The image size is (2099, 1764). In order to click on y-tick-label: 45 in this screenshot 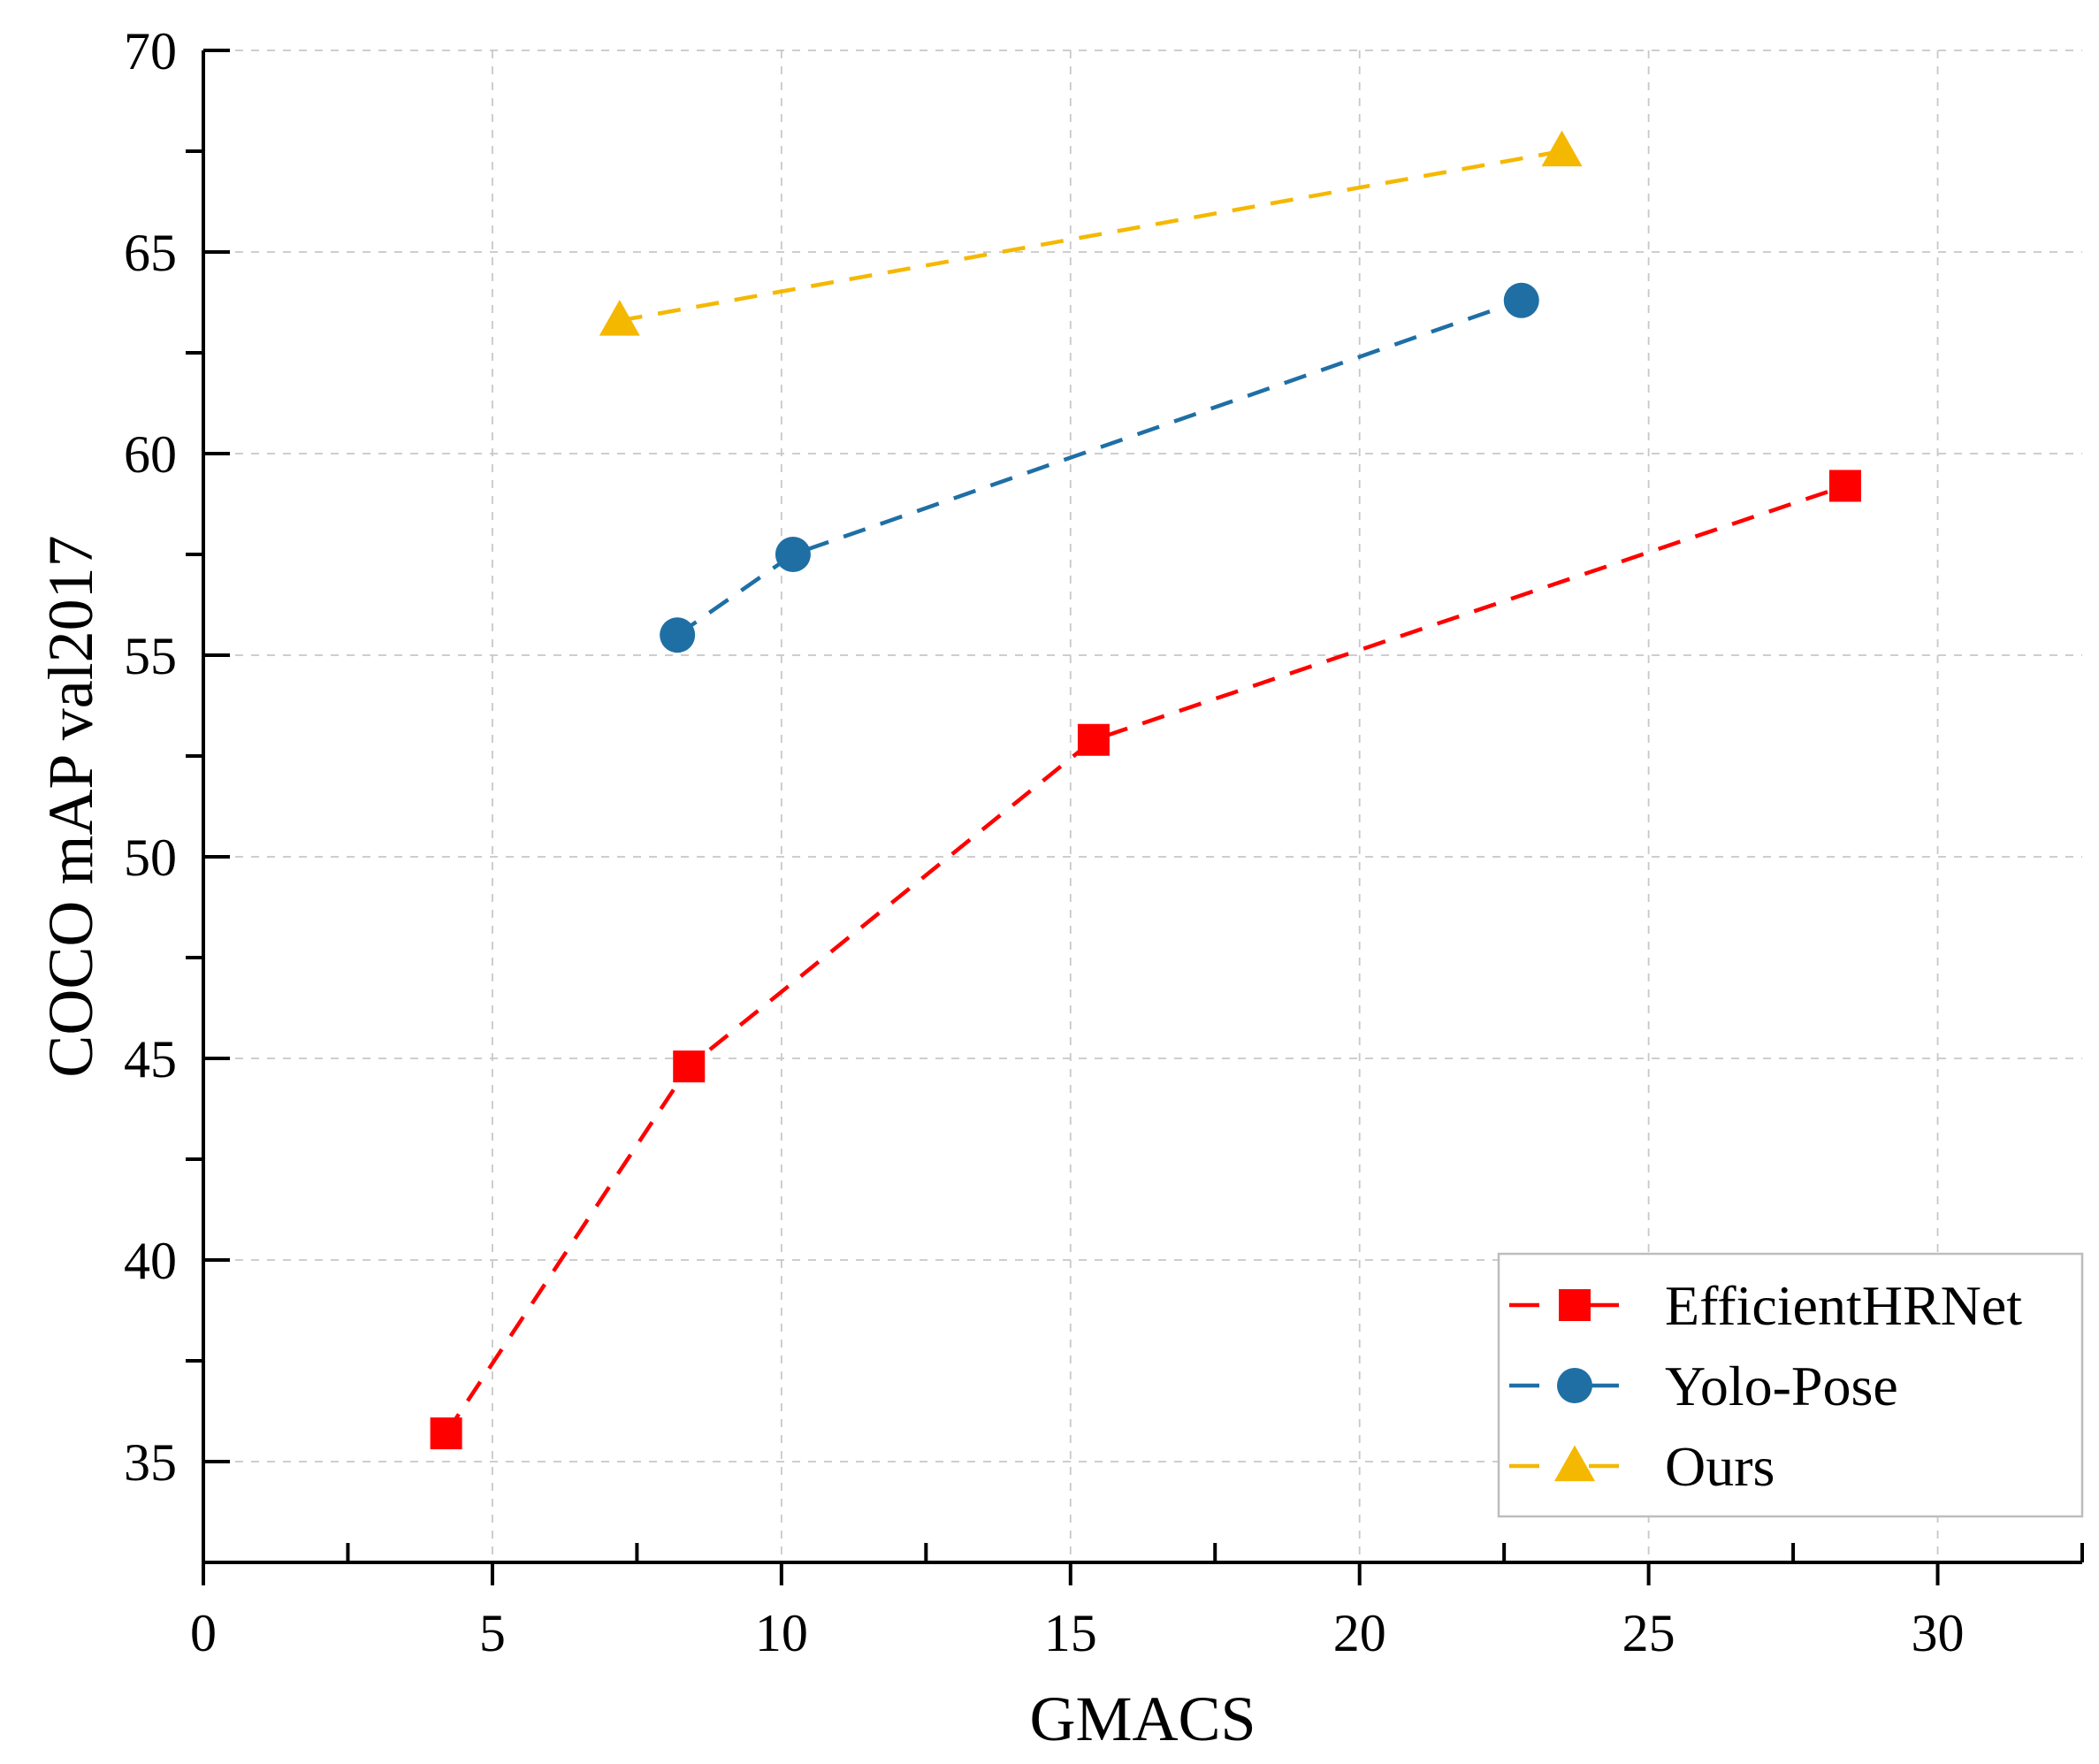, I will do `click(150, 1059)`.